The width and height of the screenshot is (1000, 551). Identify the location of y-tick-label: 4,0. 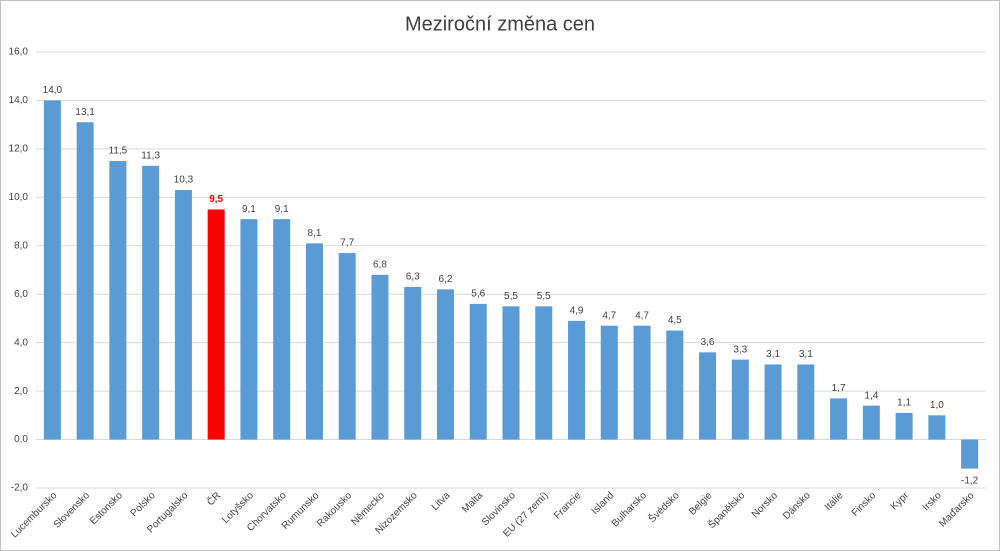
(21, 342).